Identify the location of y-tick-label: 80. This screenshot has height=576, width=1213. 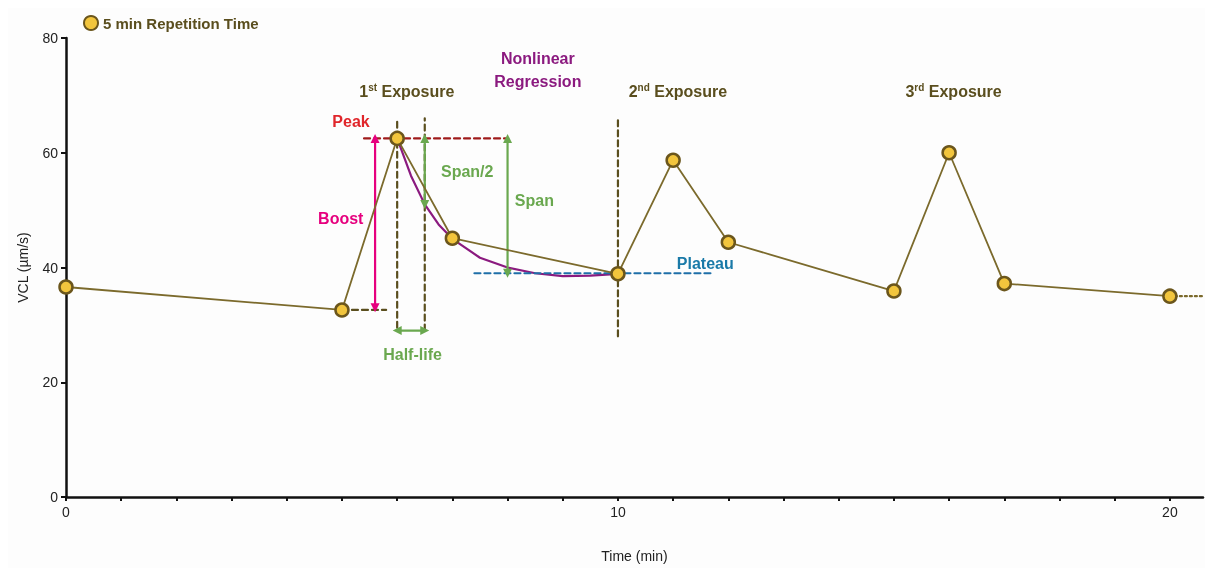
(50, 38).